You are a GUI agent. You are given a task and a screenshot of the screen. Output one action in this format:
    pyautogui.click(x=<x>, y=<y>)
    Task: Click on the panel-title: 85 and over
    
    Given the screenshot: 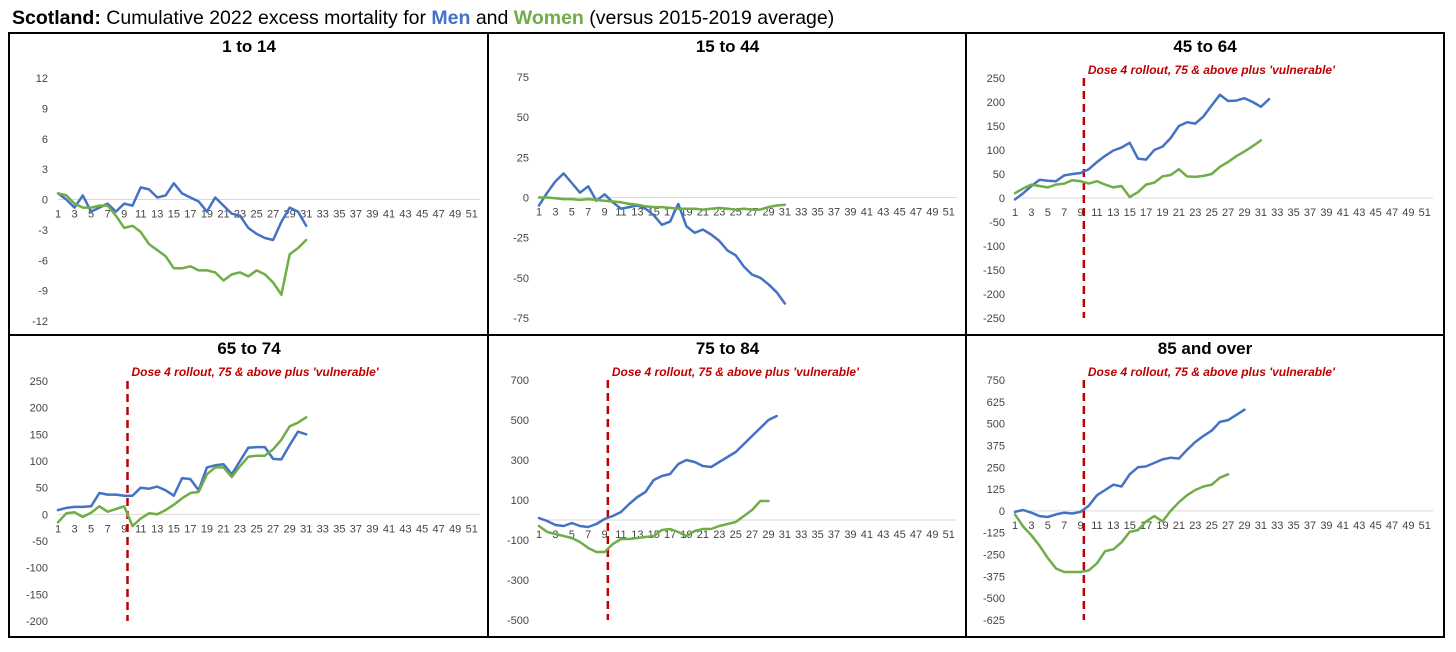 What is the action you would take?
    pyautogui.click(x=1205, y=348)
    